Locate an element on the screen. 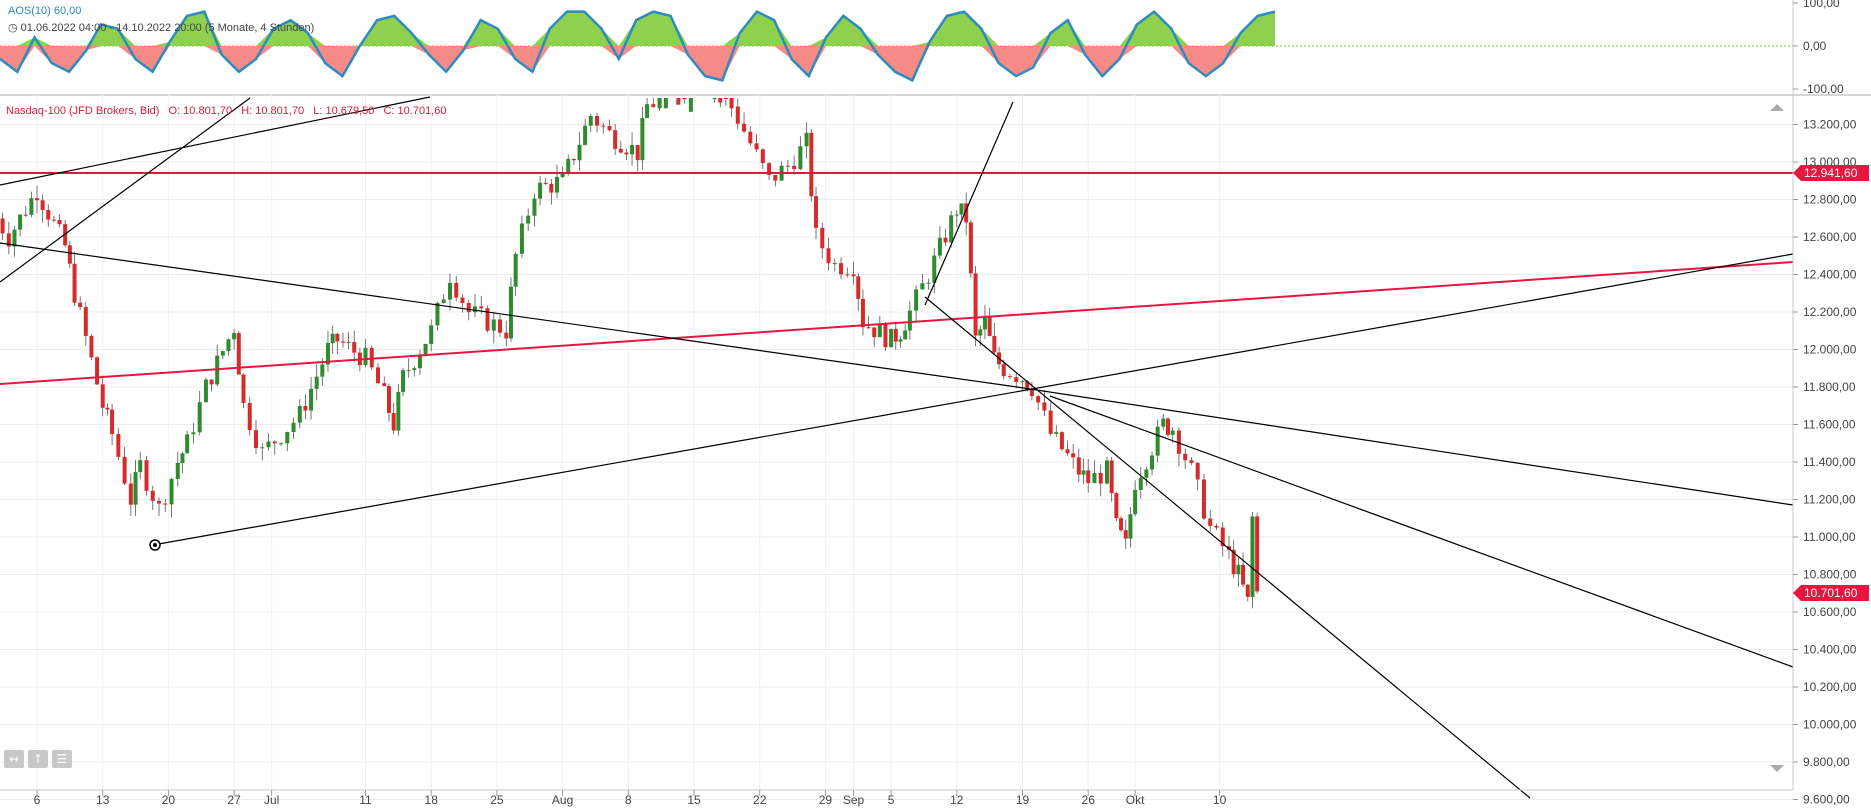 The image size is (1871, 811). pan-horizontal-icon: ↔ is located at coordinates (14, 759).